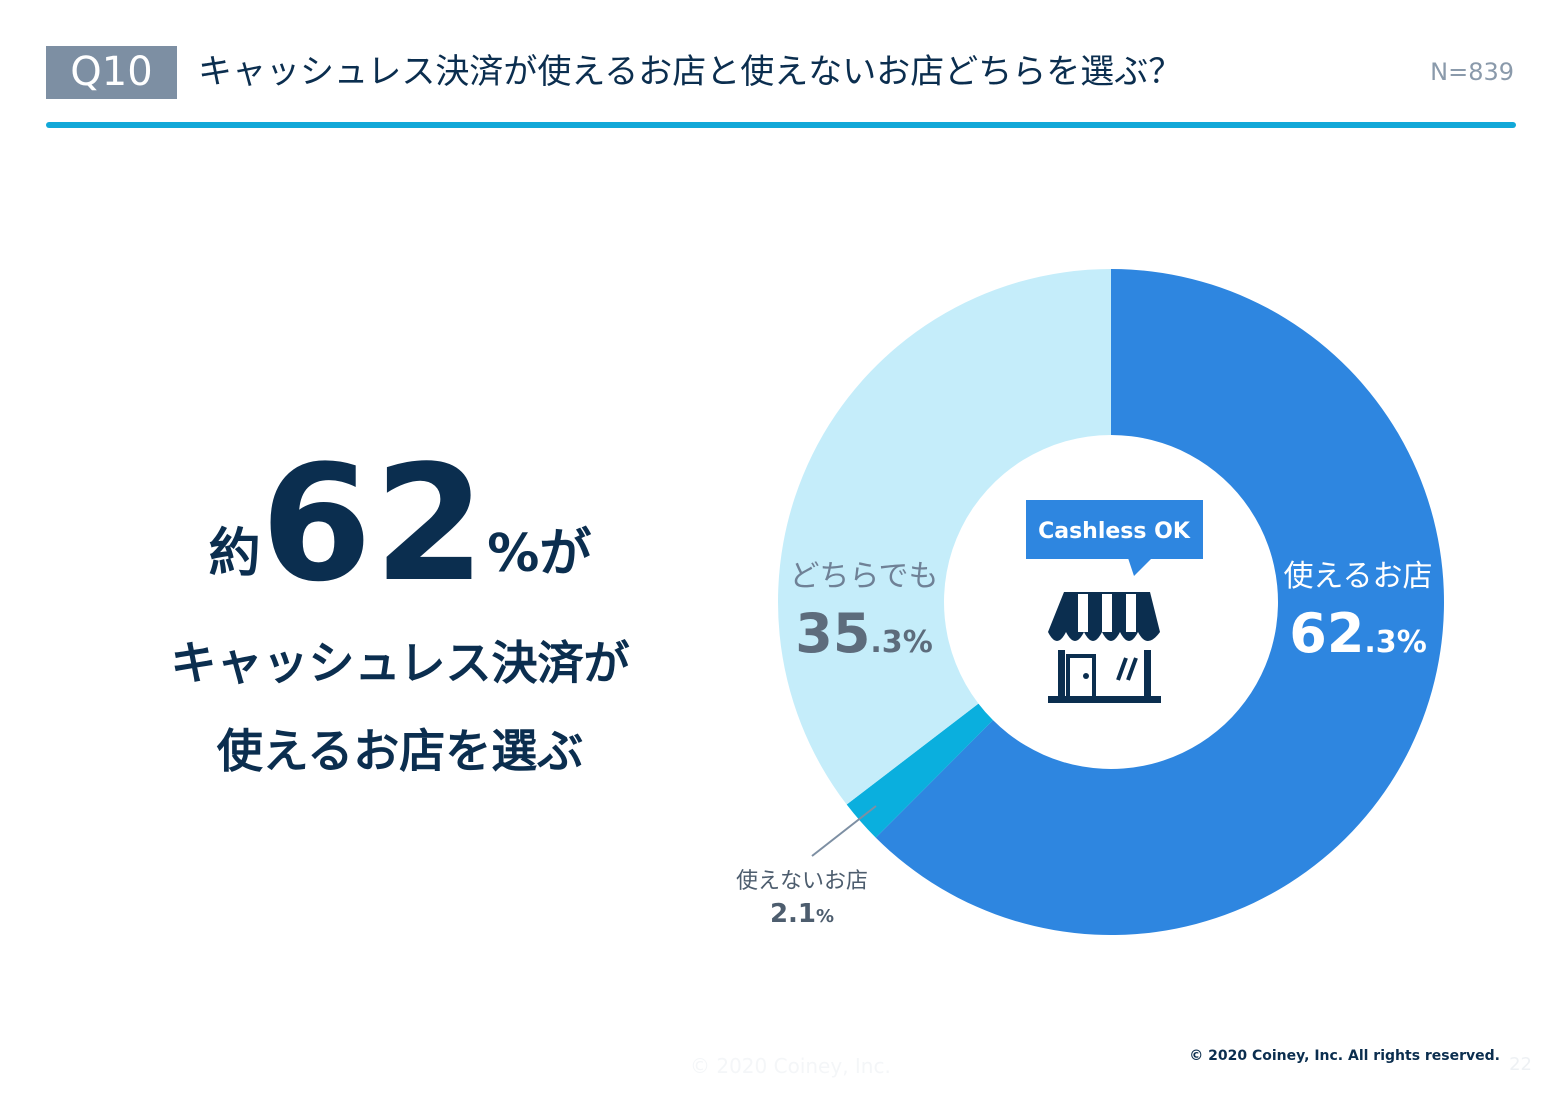 The height and width of the screenshot is (1104, 1560). Describe the element at coordinates (864, 633) in the screenshot. I see `either-value: 35.3%` at that location.